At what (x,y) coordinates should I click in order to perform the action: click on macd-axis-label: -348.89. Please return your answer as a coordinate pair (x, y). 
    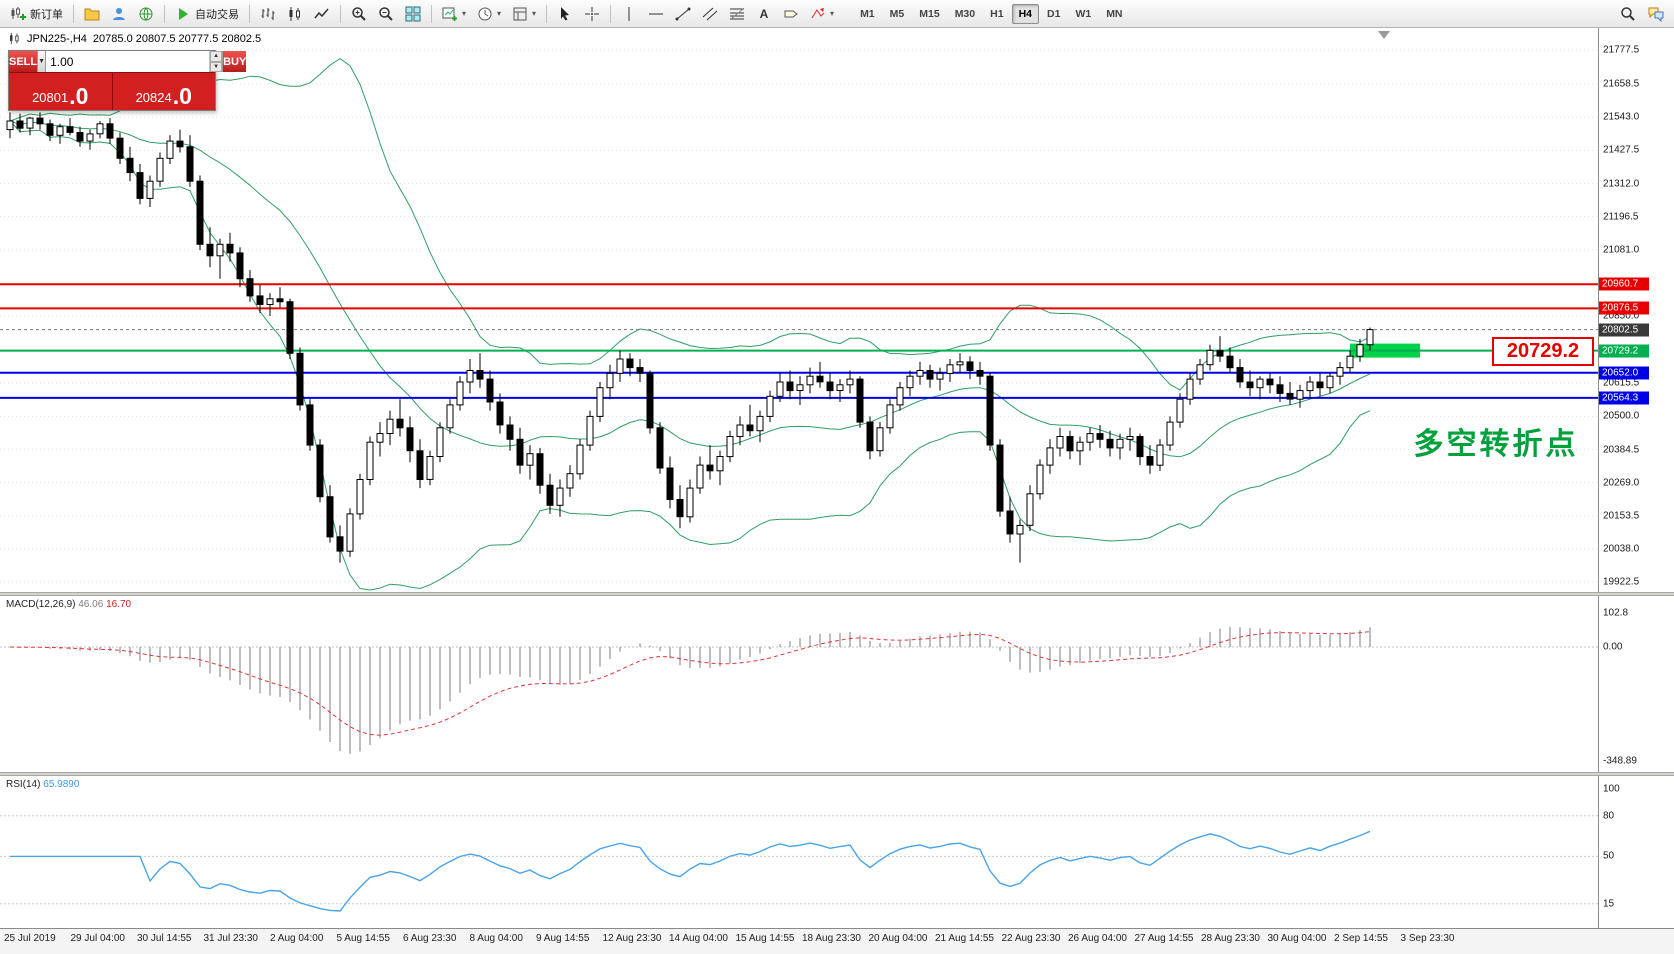
    Looking at the image, I should click on (1620, 761).